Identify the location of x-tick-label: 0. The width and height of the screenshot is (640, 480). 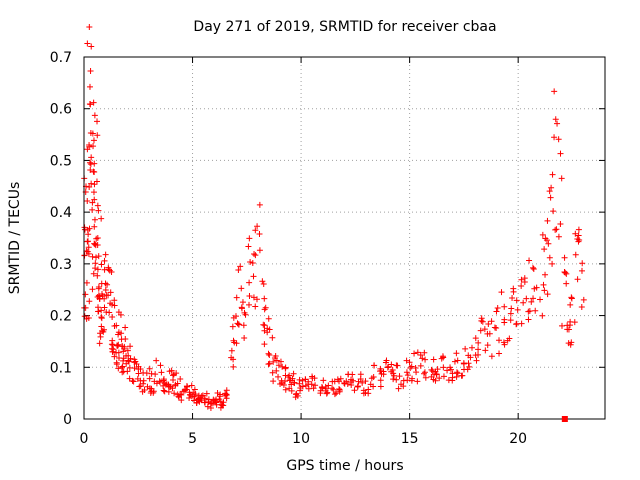
(84, 439).